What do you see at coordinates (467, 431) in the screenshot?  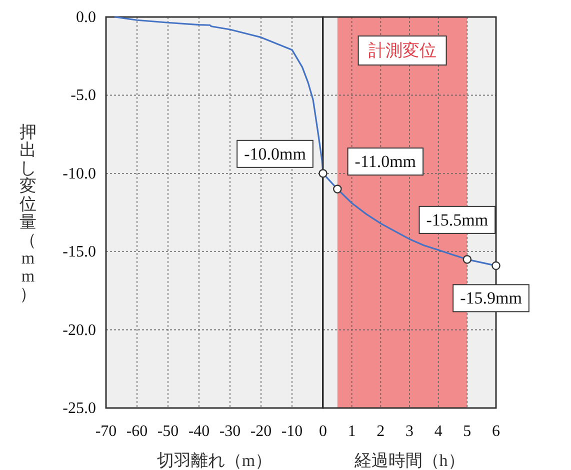 I see `x-tick-label: 5` at bounding box center [467, 431].